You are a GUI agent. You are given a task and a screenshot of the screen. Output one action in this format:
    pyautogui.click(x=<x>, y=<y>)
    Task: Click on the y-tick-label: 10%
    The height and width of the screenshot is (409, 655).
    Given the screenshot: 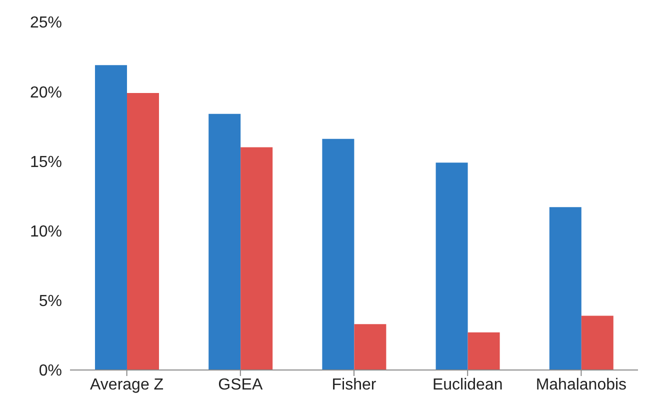 What is the action you would take?
    pyautogui.click(x=46, y=231)
    